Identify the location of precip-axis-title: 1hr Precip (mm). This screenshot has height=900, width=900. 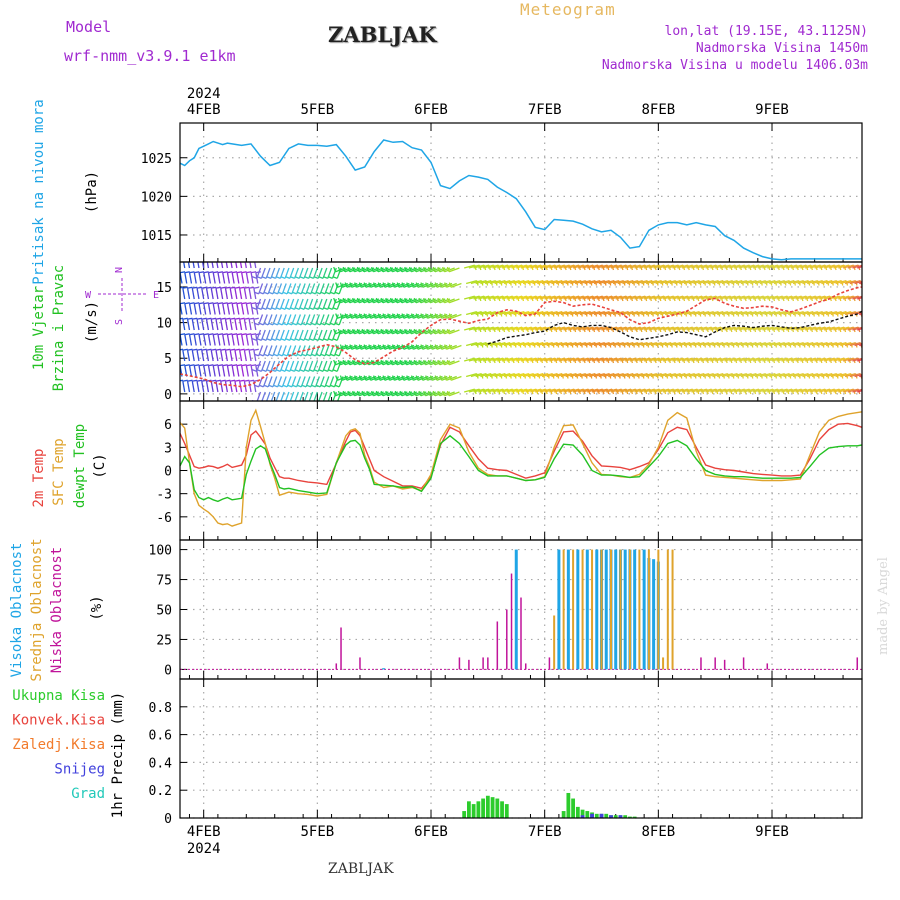
(118, 755).